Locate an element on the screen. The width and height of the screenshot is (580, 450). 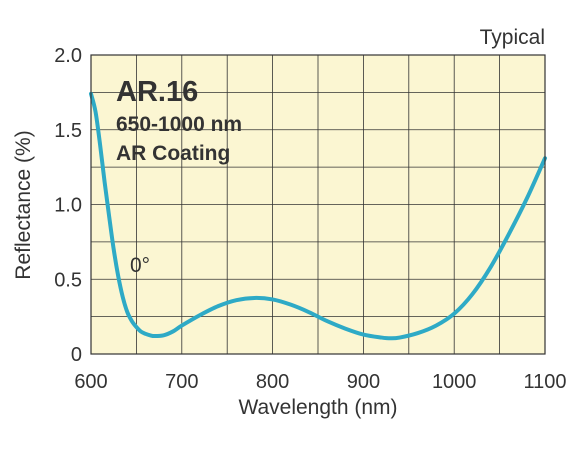
y-tick-label: 1.0 is located at coordinates (68, 206).